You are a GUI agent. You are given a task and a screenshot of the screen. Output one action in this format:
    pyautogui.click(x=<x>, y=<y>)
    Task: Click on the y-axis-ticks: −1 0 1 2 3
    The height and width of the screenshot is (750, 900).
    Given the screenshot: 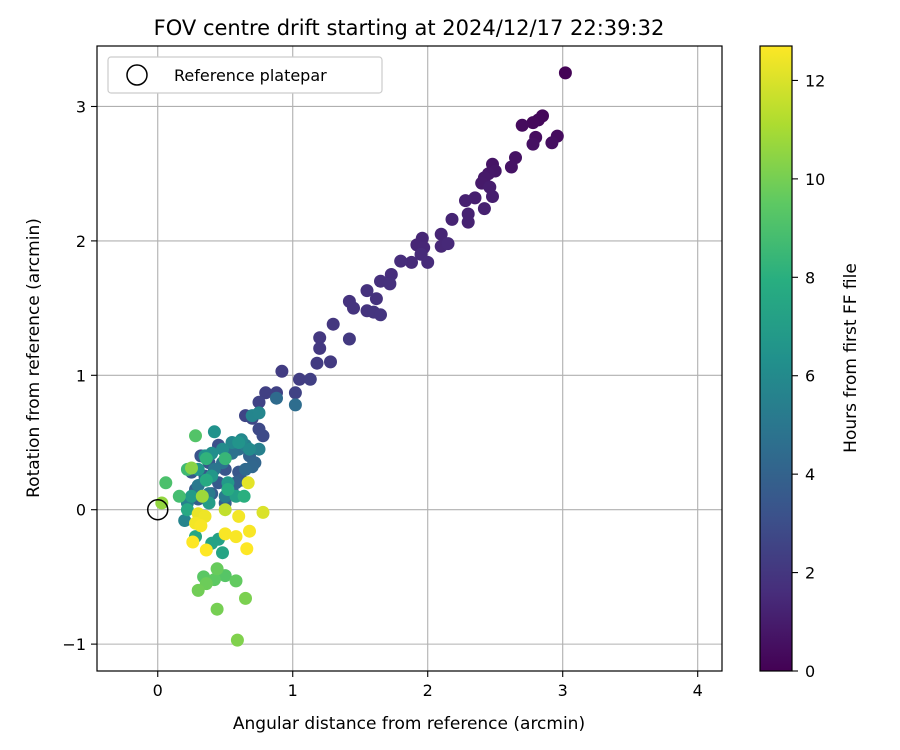 What is the action you would take?
    pyautogui.click(x=79, y=375)
    